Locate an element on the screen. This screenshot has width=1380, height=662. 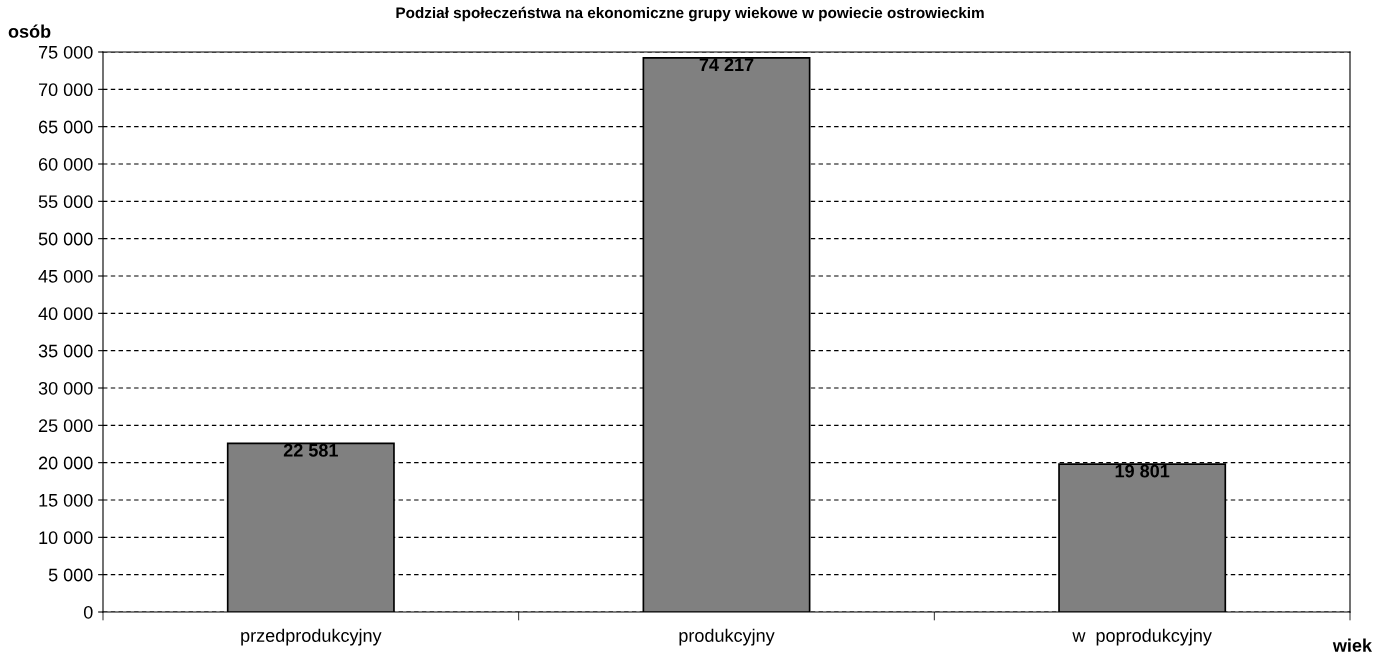
x-tick-label: w poprodukcyjny is located at coordinates (1142, 637).